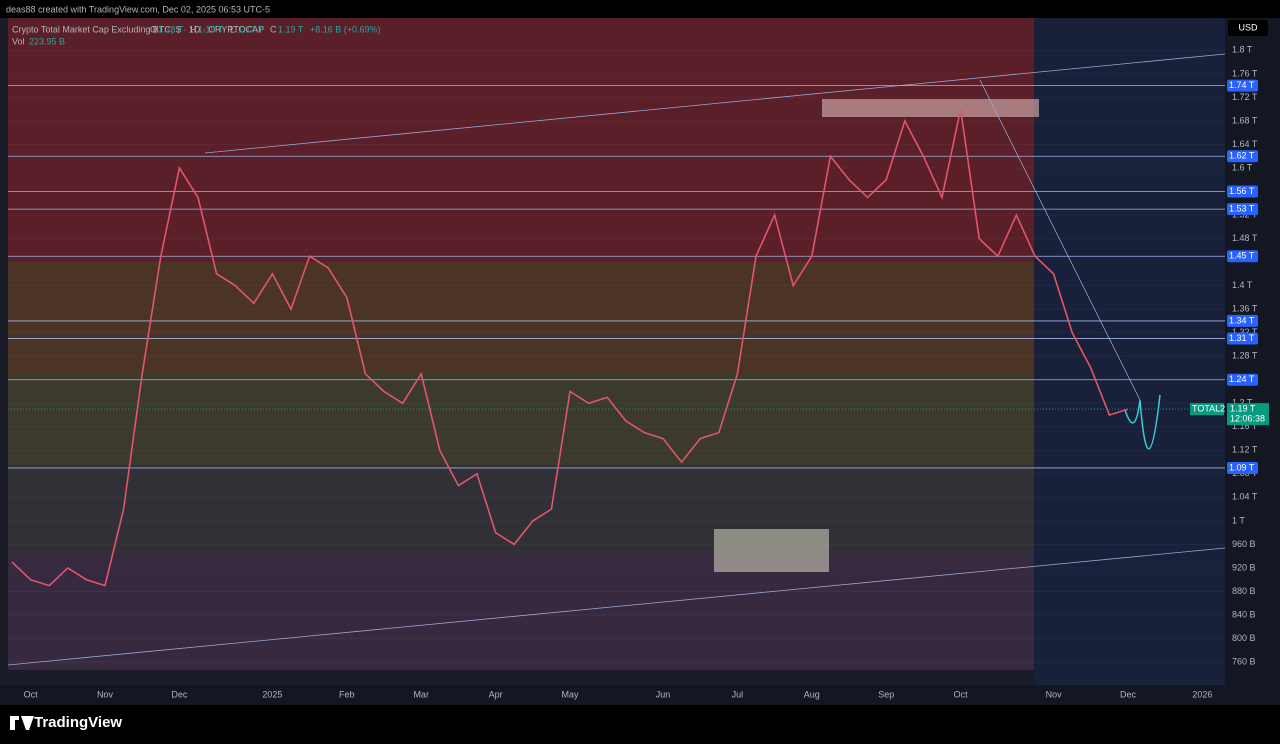 The image size is (1280, 744). I want to click on x-tick-label: Jul, so click(738, 694).